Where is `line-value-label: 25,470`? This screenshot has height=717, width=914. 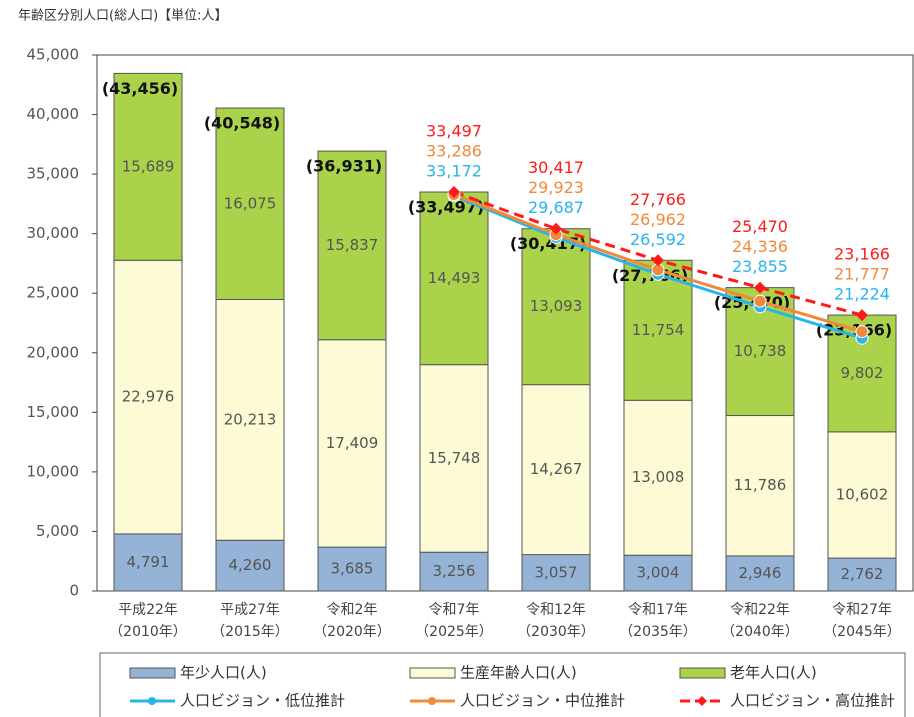 line-value-label: 25,470 is located at coordinates (760, 226).